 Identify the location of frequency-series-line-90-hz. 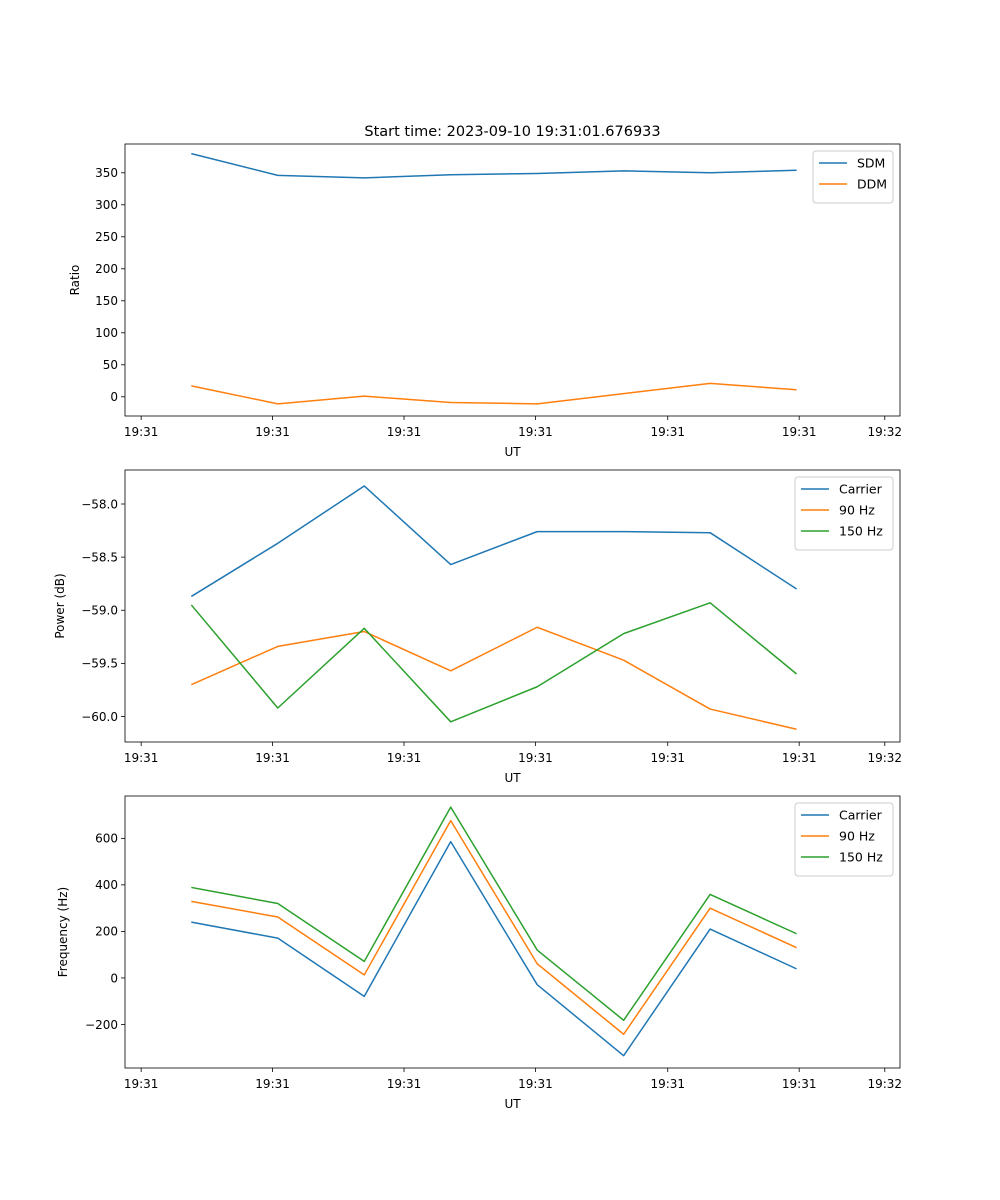
(494, 927).